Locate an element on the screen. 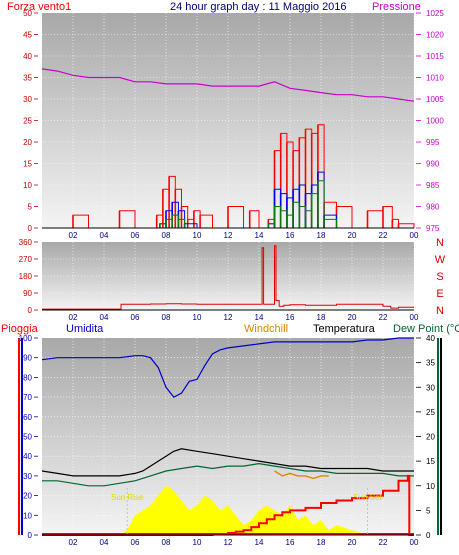  y-left-tick-label: 15 is located at coordinates (27, 164).